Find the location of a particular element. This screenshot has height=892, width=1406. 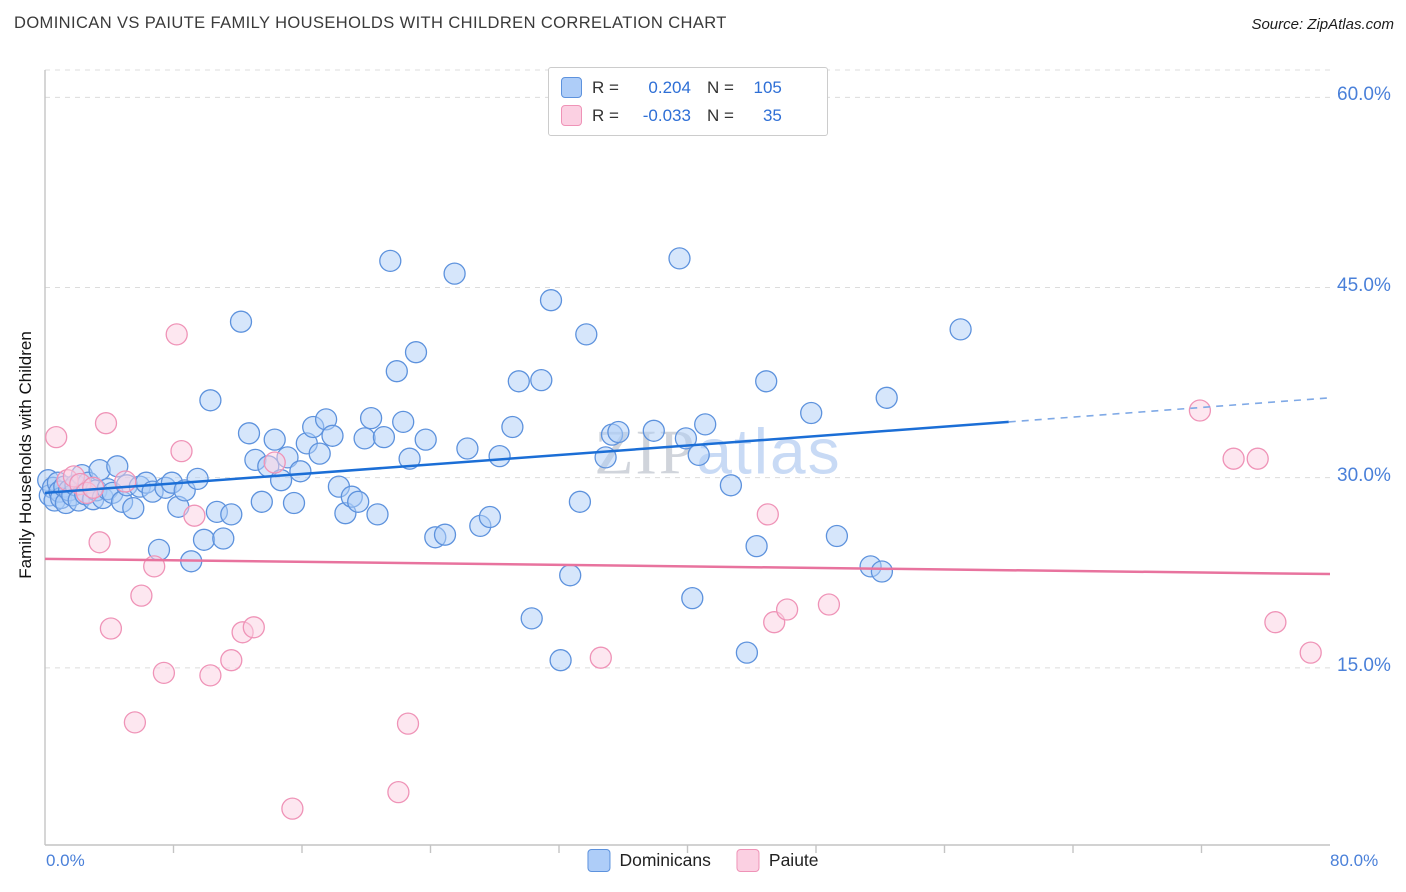

y-tick-label: 60.0% is located at coordinates (1364, 95).